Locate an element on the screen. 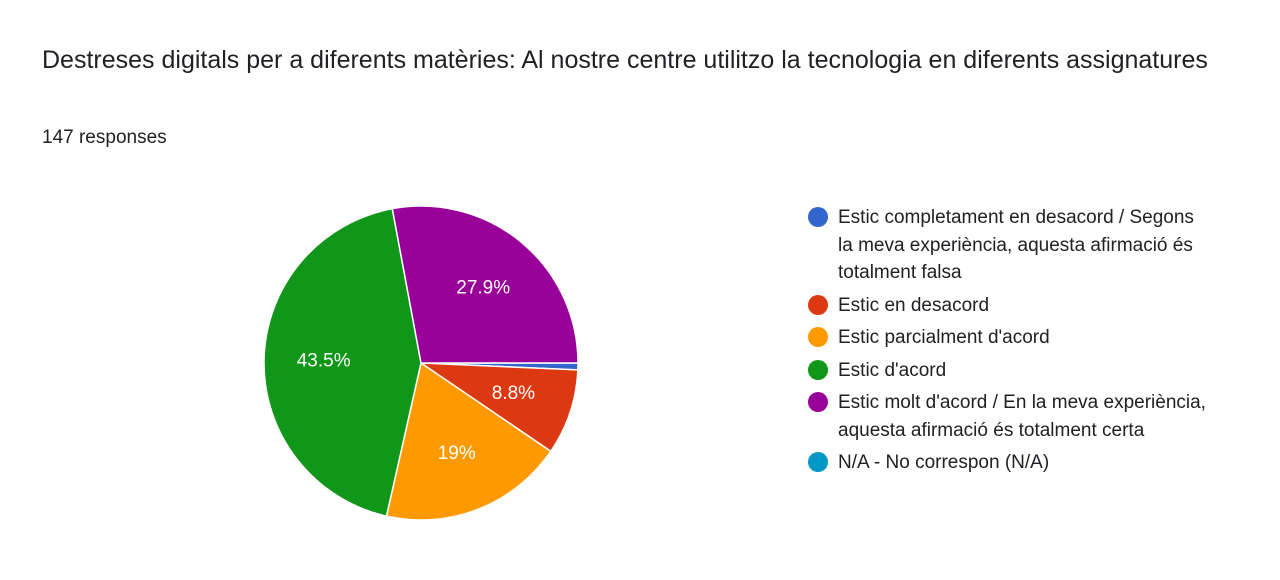 This screenshot has height=580, width=1280. response-count: 147 responses is located at coordinates (104, 137).